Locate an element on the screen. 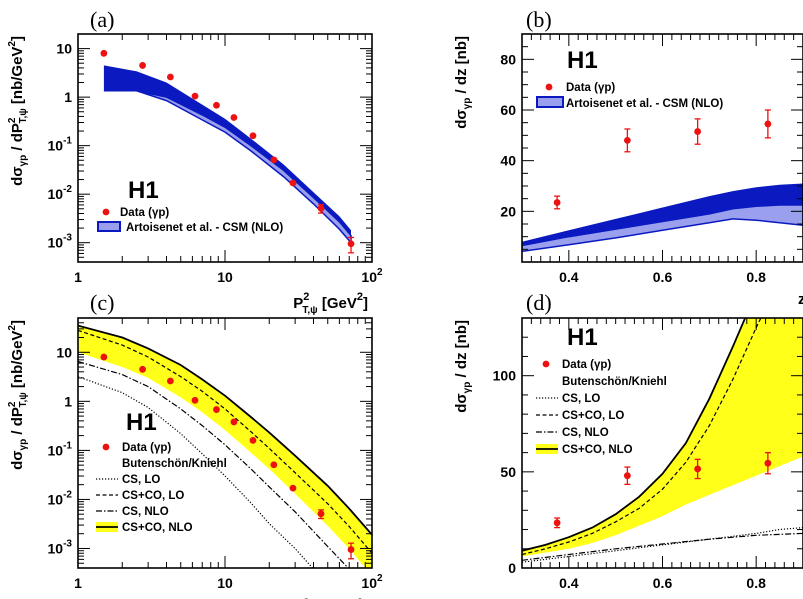 The height and width of the screenshot is (599, 803). y-tick-label: 10 is located at coordinates (64, 352).